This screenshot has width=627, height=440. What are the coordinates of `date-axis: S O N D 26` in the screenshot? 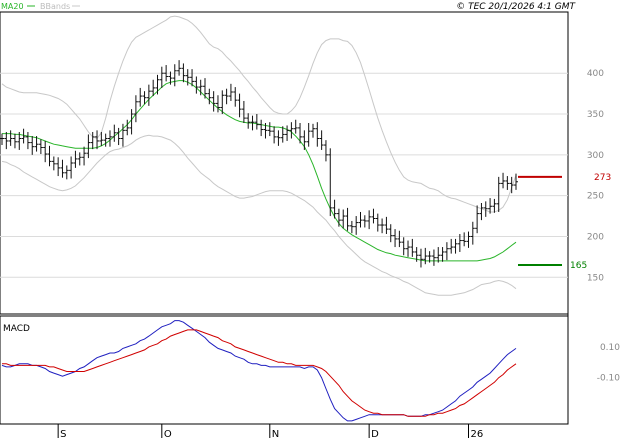 It's located at (270, 432).